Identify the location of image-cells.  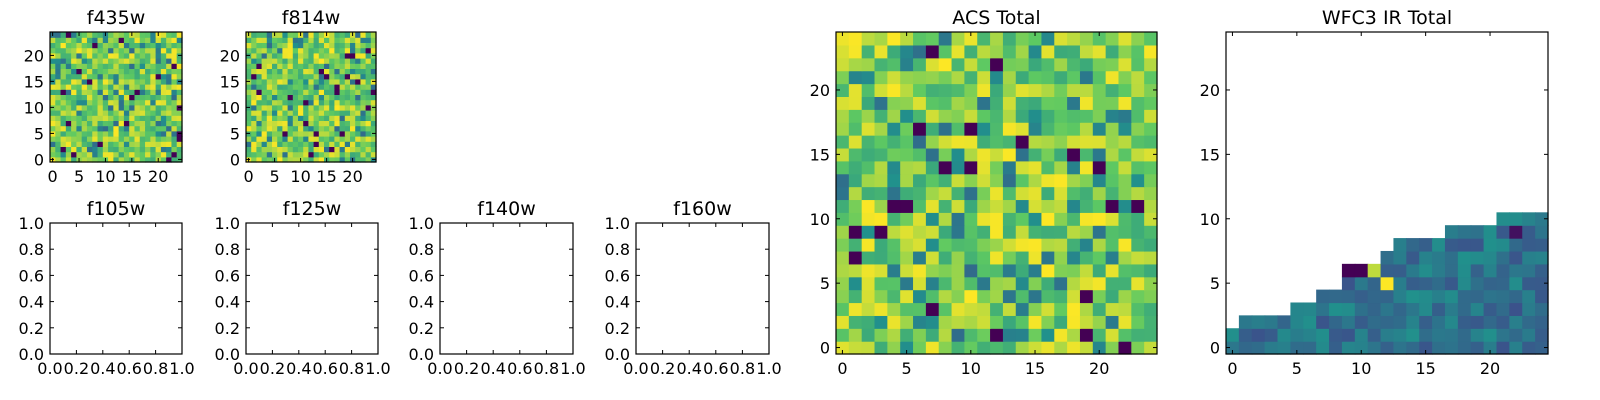
(116, 97).